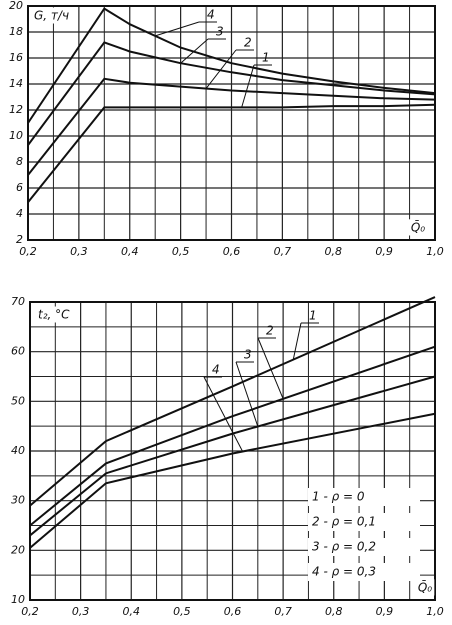 This screenshot has height=625, width=452. What do you see at coordinates (18, 450) in the screenshot?
I see `y-tick-label: 40` at bounding box center [18, 450].